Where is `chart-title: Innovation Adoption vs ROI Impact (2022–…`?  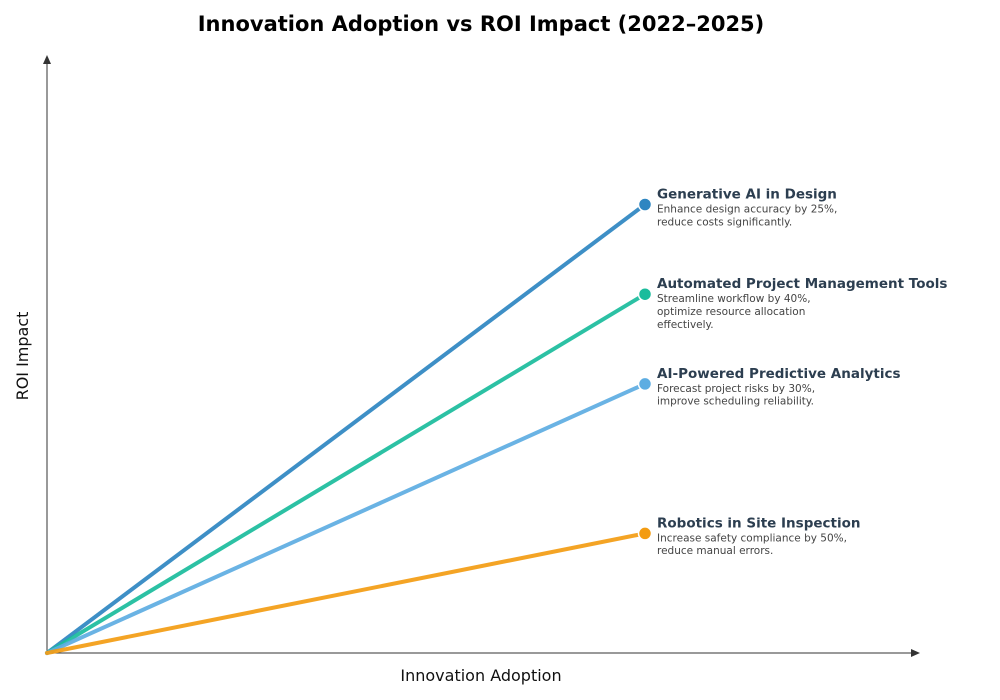 chart-title: Innovation Adoption vs ROI Impact (2022–… is located at coordinates (481, 24).